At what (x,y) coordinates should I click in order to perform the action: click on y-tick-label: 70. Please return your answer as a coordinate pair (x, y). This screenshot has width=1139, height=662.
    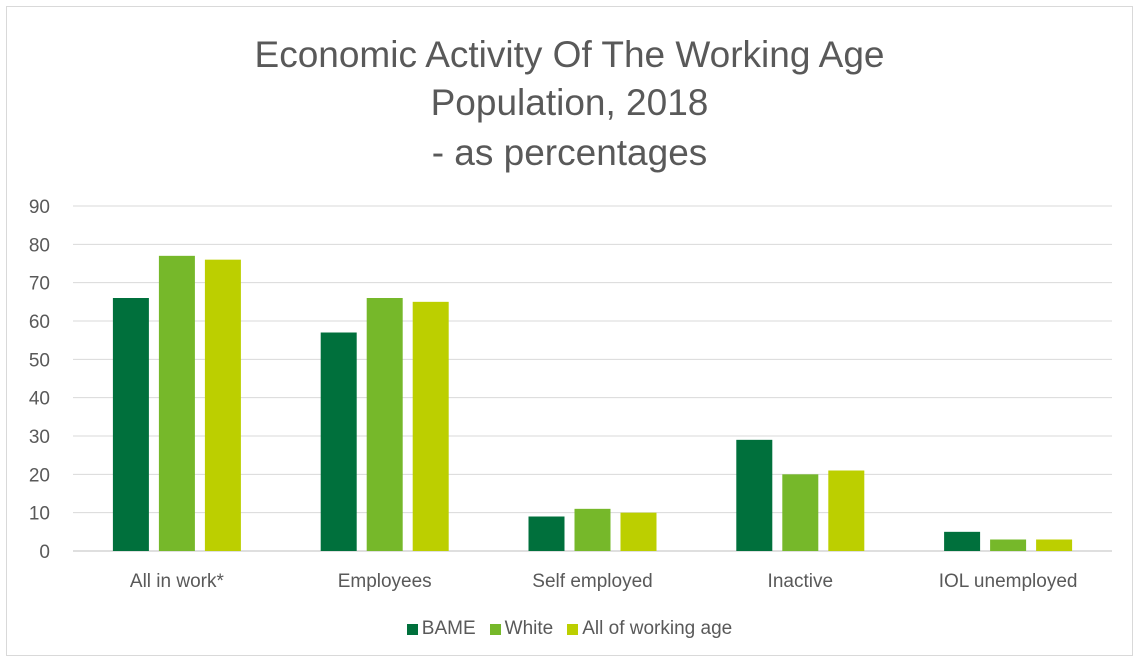
    Looking at the image, I should click on (39, 284).